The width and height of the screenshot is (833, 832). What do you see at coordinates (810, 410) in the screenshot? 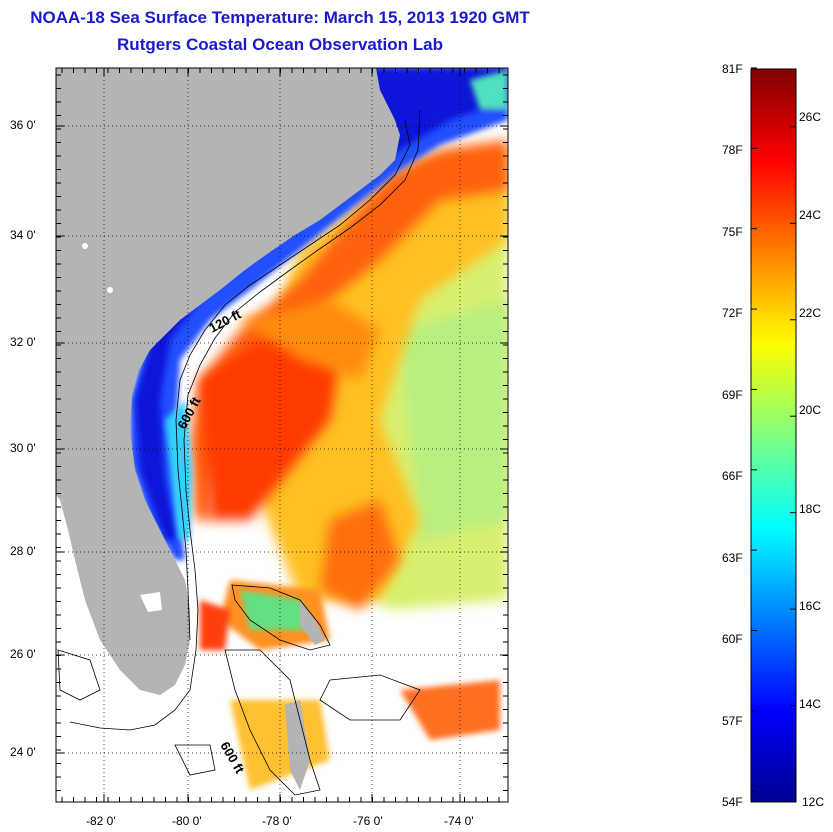
I see `colorbar-label-20c: 20C` at bounding box center [810, 410].